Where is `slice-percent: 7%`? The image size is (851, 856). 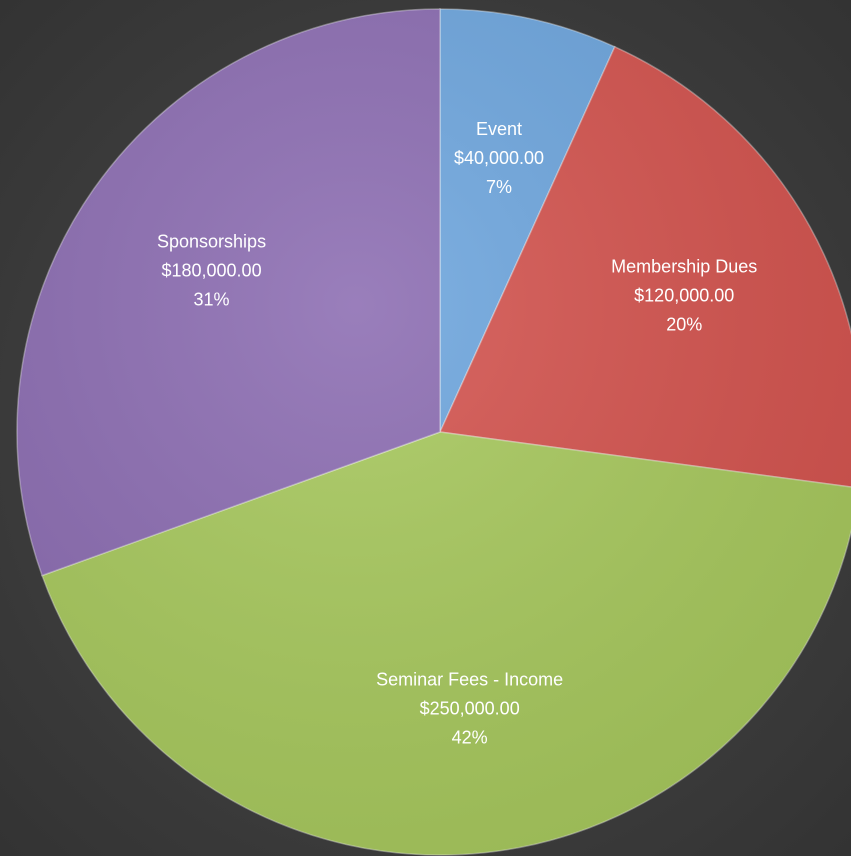
slice-percent: 7% is located at coordinates (499, 187).